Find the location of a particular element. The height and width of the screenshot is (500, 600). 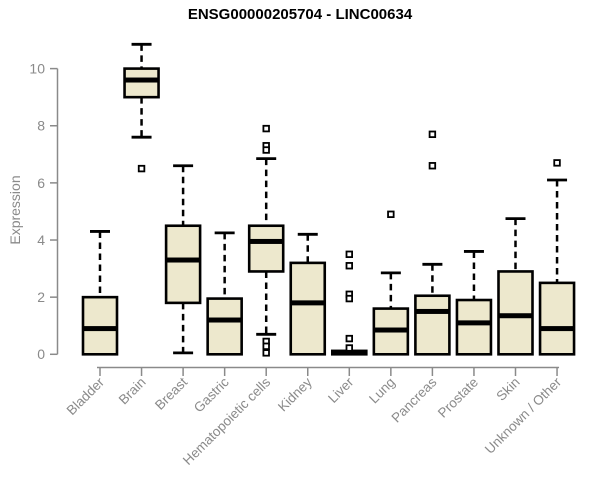

x-tick-label-kidney: Kidney is located at coordinates (295, 394).